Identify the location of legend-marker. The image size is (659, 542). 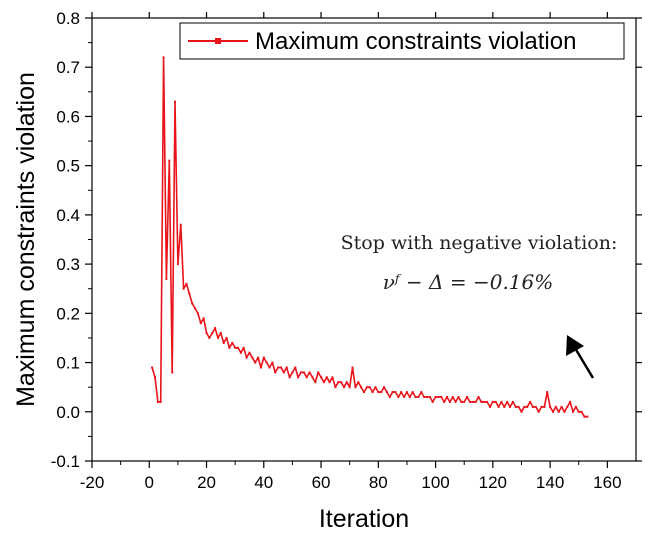
(218, 41).